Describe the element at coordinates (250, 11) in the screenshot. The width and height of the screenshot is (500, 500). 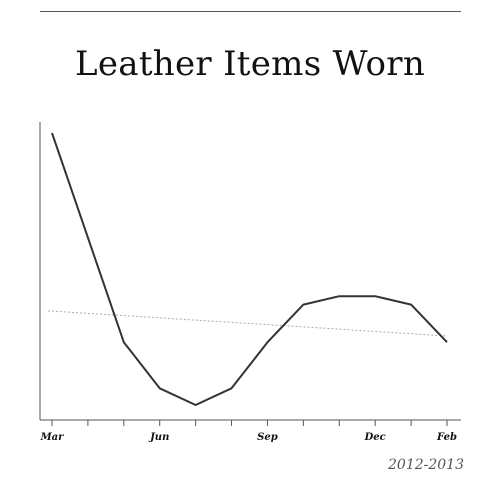
I see `top-rule` at that location.